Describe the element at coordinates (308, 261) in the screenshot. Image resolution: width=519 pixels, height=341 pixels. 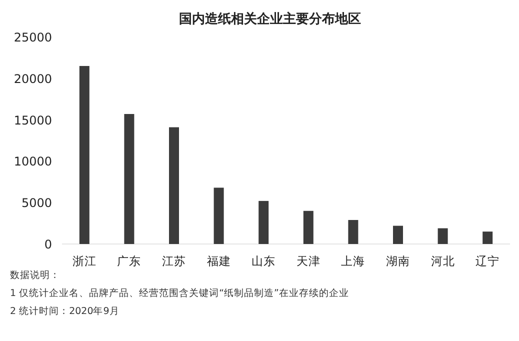
I see `xtick: 天津` at that location.